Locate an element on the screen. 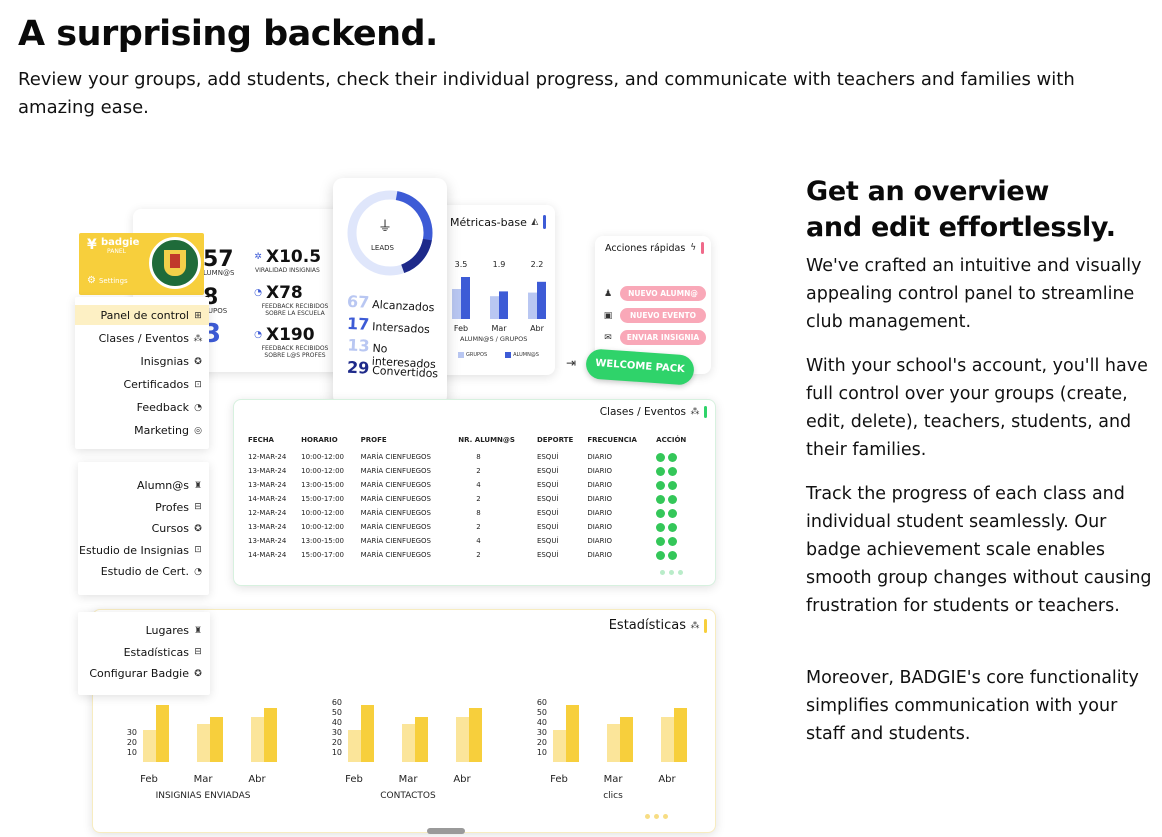  legend-alumnos: ALUMN@S is located at coordinates (522, 355).